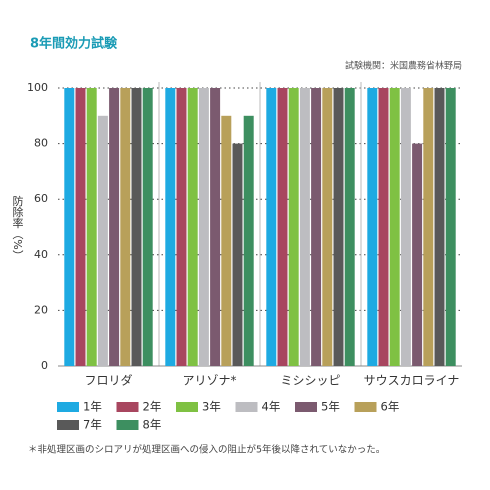  What do you see at coordinates (37, 87) in the screenshot?
I see `y-tick-label: 100` at bounding box center [37, 87].